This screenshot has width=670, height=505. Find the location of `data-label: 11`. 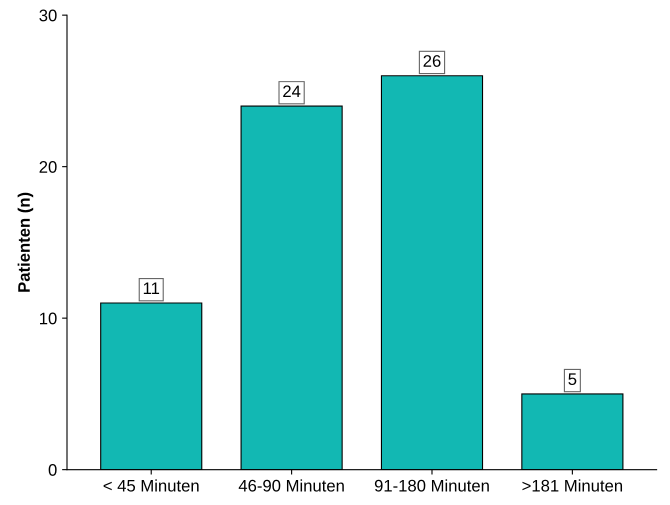

data-label: 11 is located at coordinates (152, 288).